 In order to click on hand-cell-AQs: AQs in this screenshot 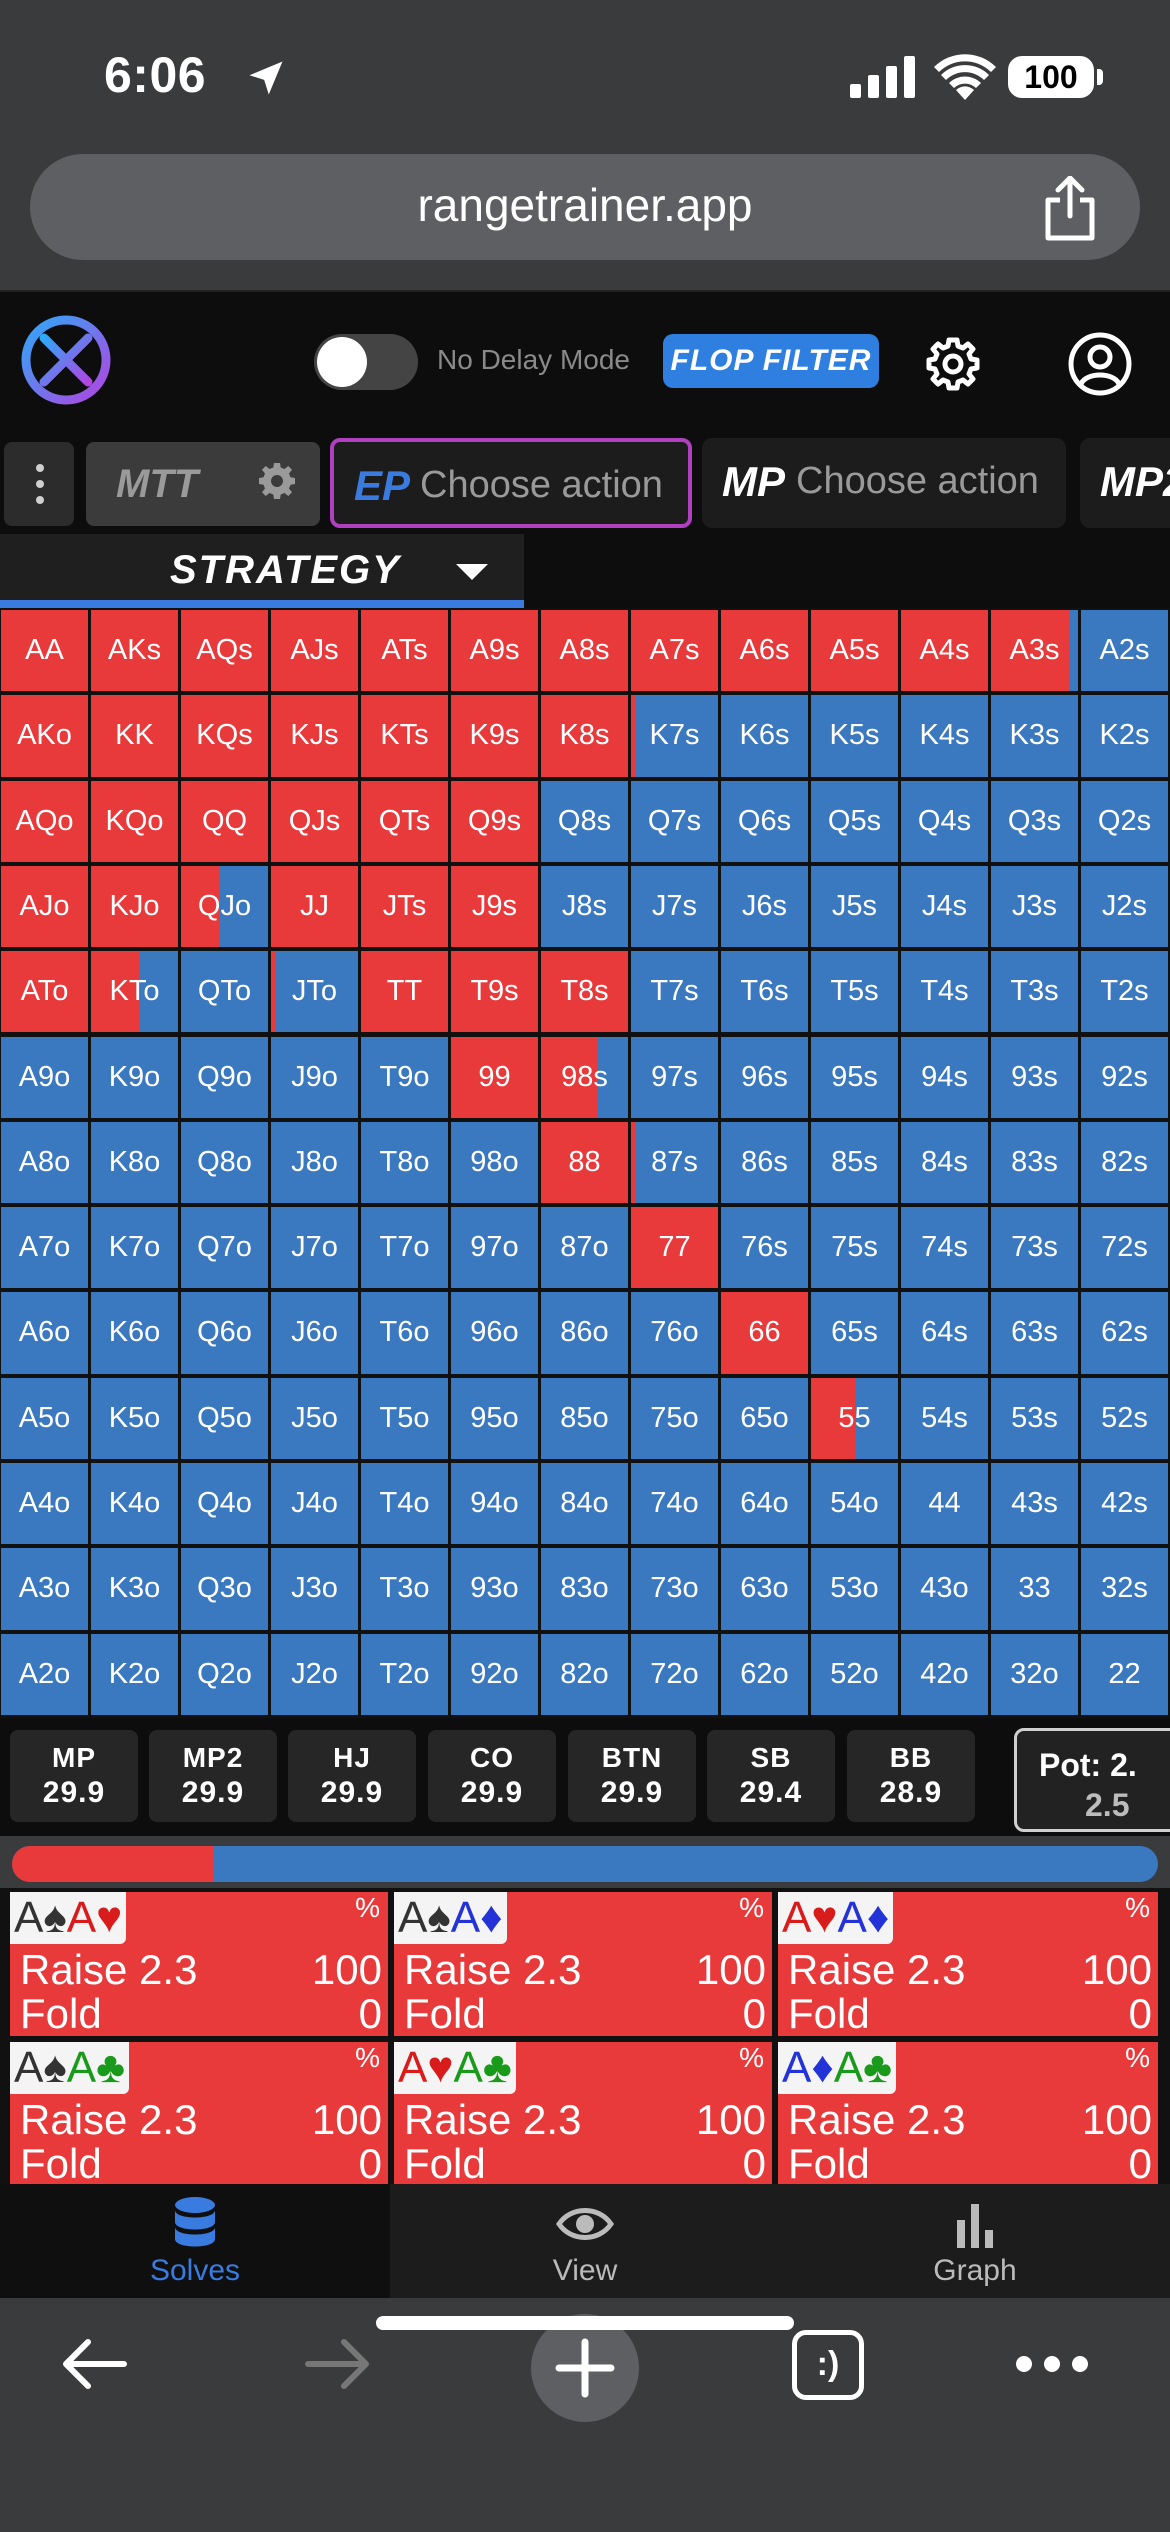, I will do `click(224, 651)`.